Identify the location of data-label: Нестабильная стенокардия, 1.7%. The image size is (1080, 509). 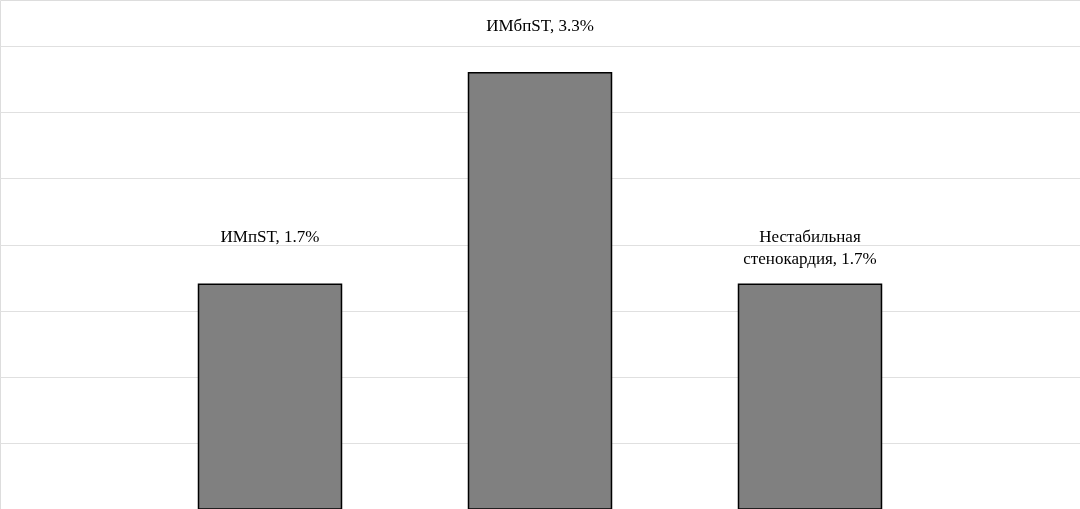
(810, 248).